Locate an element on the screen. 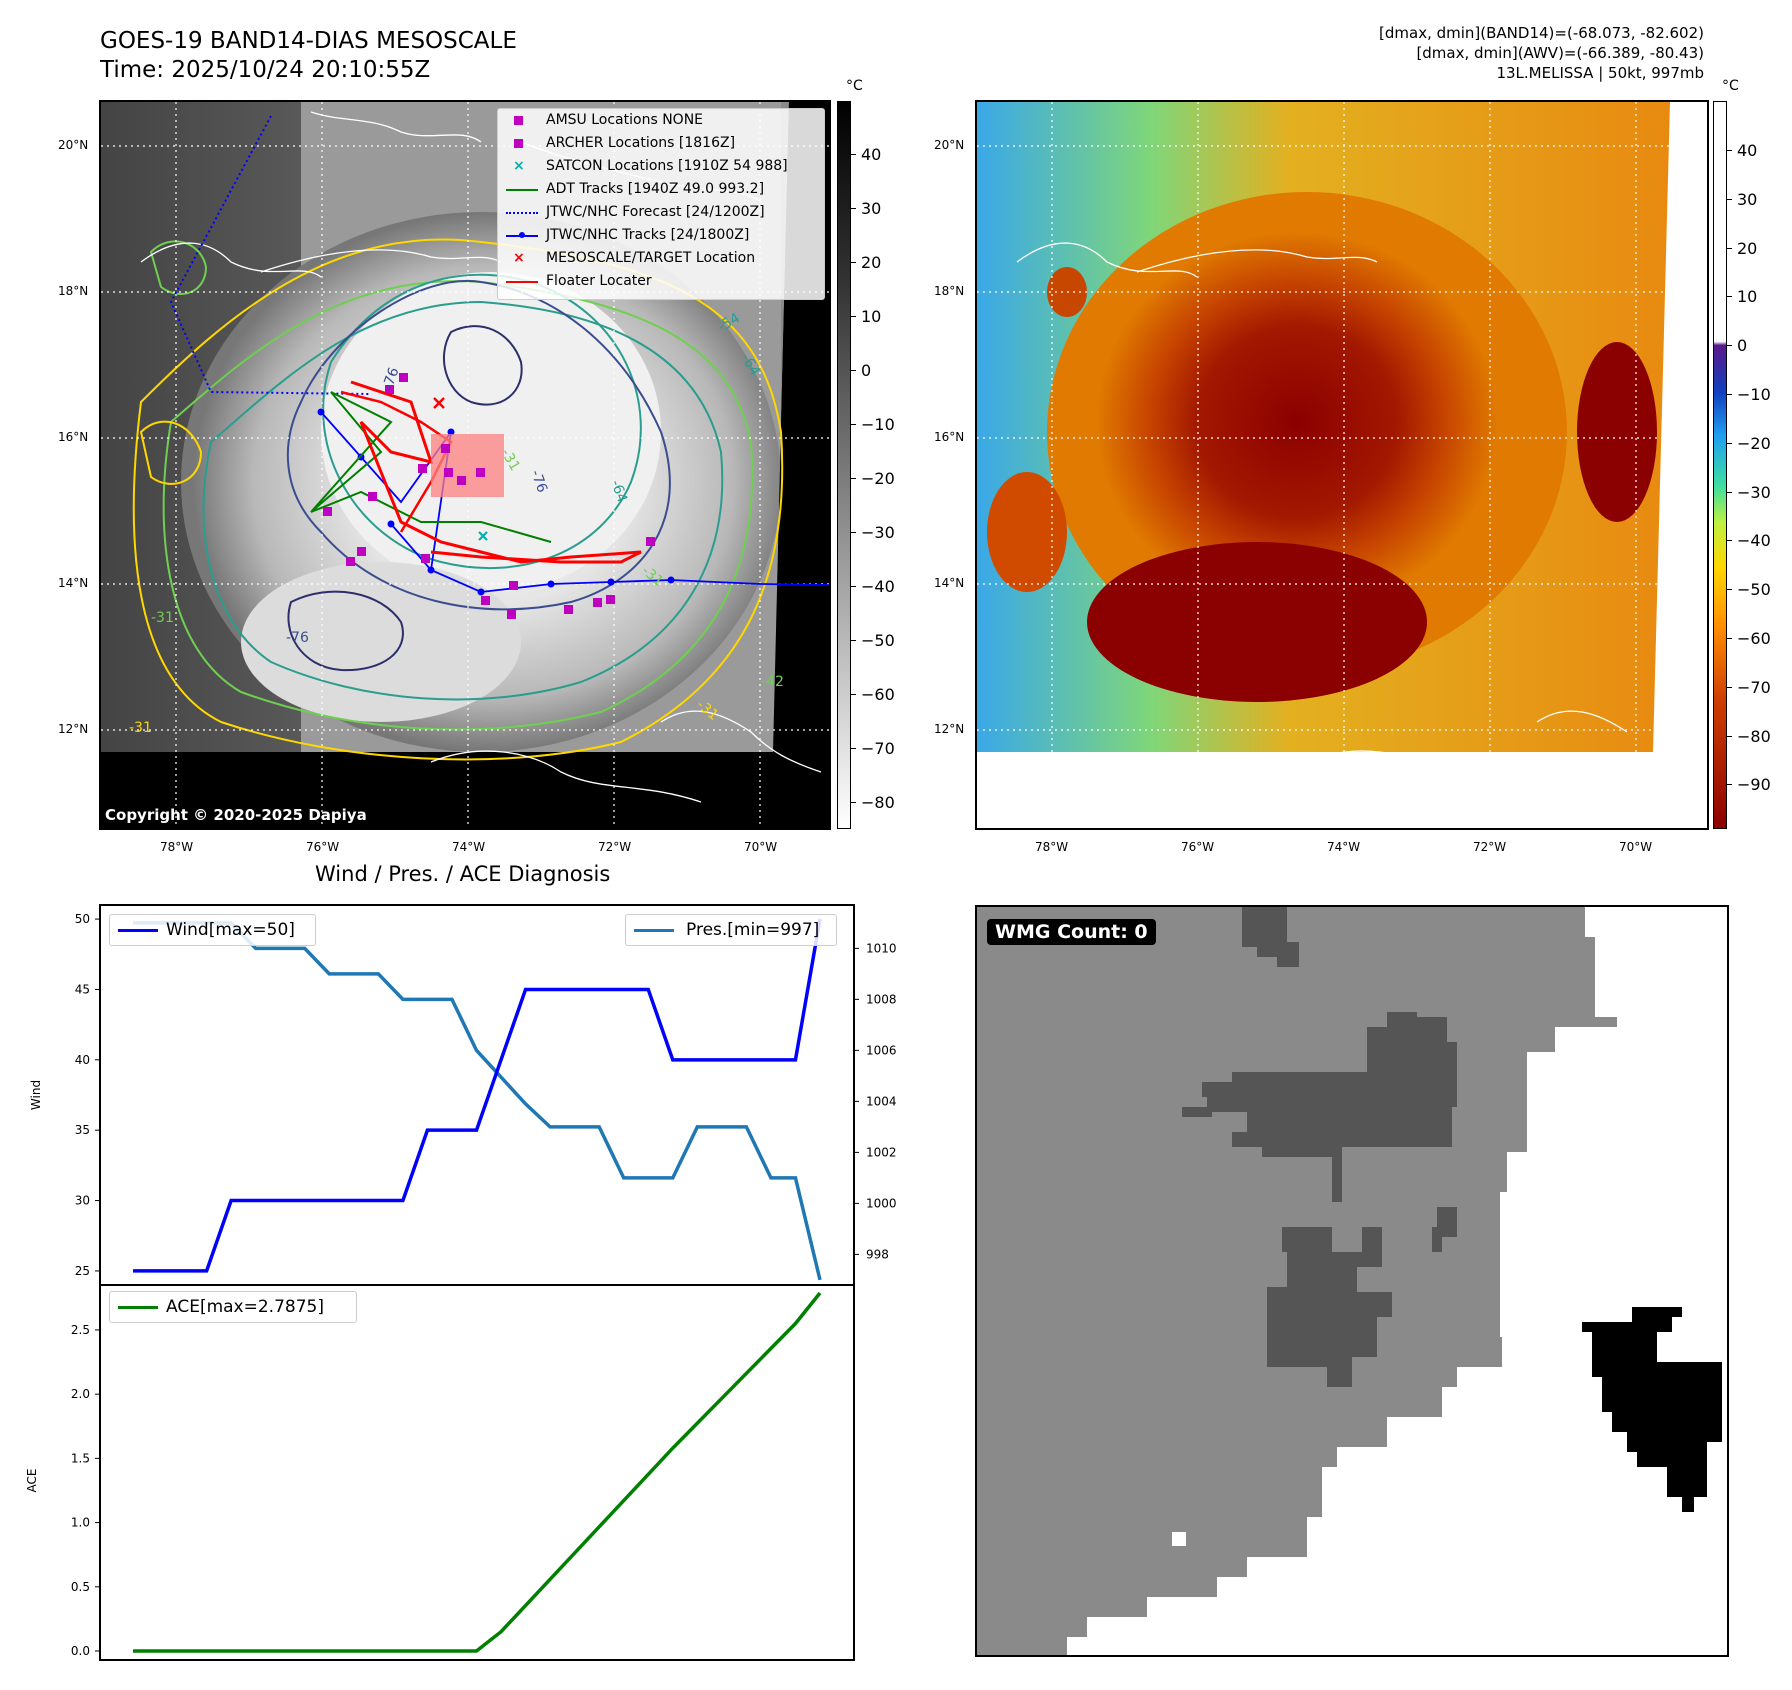  y-tick-label: 2.5 is located at coordinates (80, 1330).